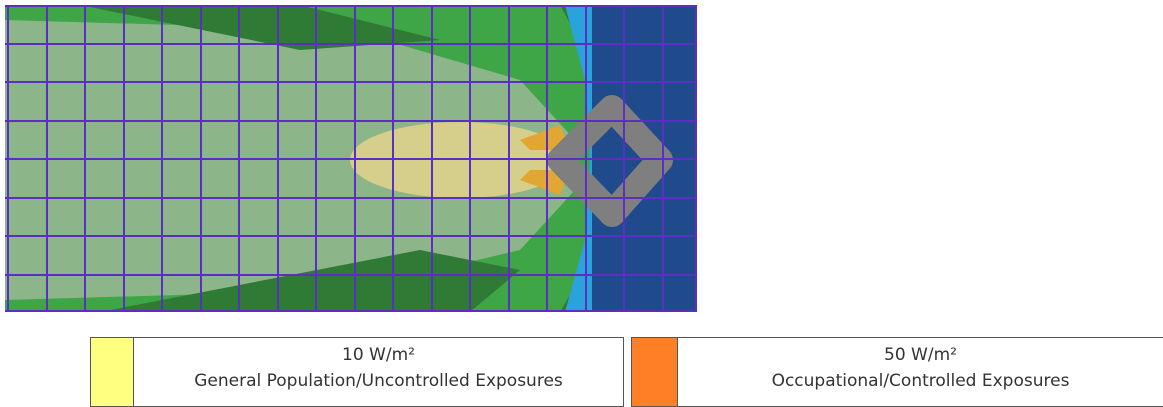 This screenshot has width=1163, height=407. What do you see at coordinates (310, 281) in the screenshot?
I see `zone-dark-bottom` at bounding box center [310, 281].